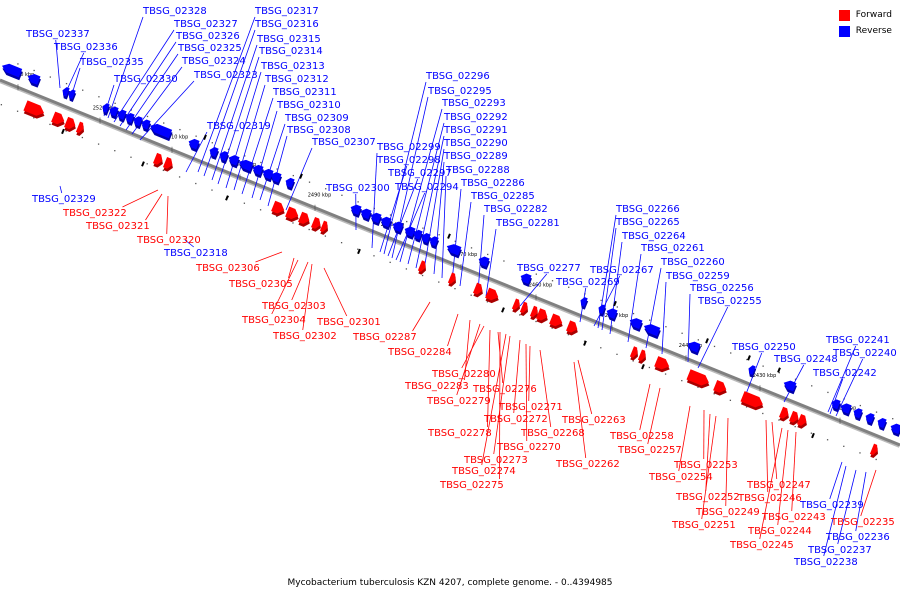 Image resolution: width=900 pixels, height=600 pixels. Describe the element at coordinates (705, 465) in the screenshot. I see `forward-gene-label: TBSG_02253` at that location.